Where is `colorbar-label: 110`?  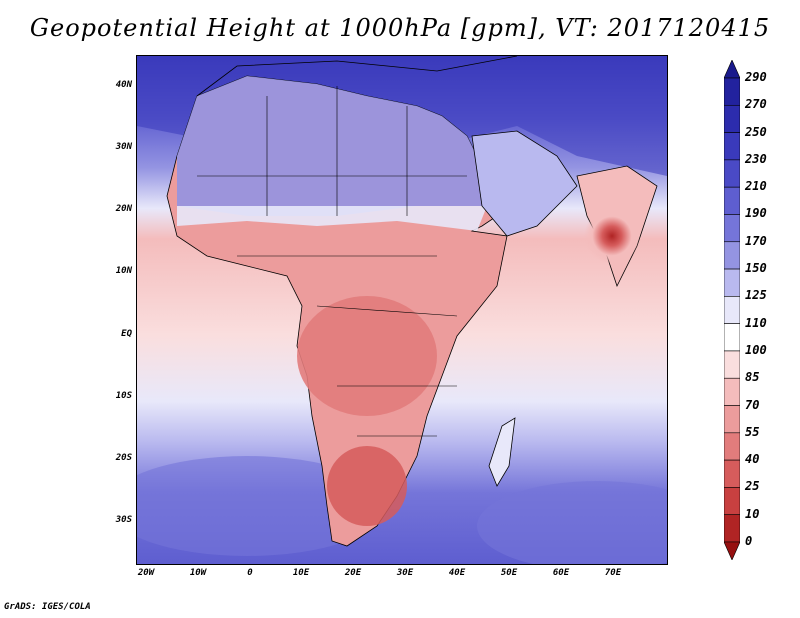
colorbar-label: 110 is located at coordinates (756, 322).